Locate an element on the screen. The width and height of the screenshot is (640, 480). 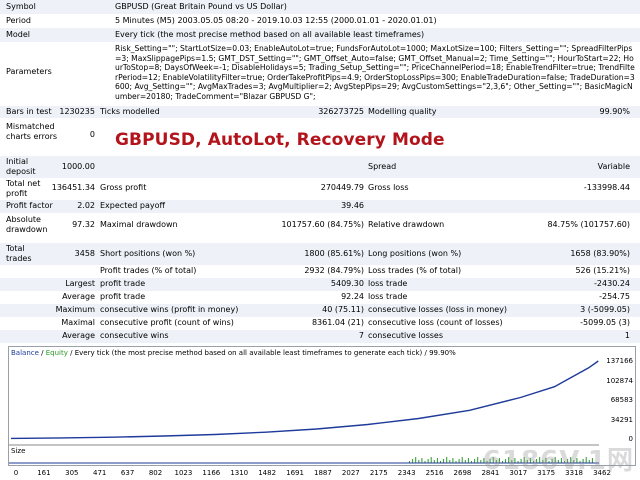
deposit-value: 1000.00 is located at coordinates (78, 166).